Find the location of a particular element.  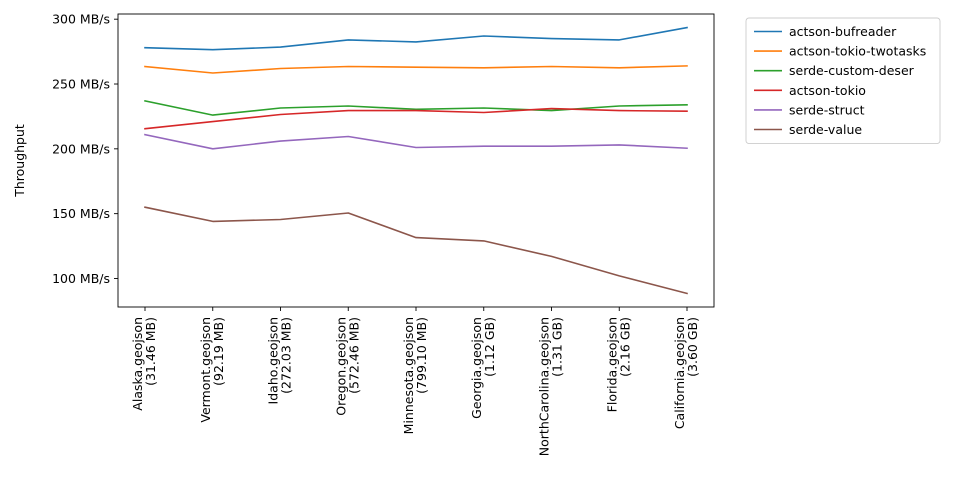

x-tick-label-name: Georgia.geojson is located at coordinates (476, 368).